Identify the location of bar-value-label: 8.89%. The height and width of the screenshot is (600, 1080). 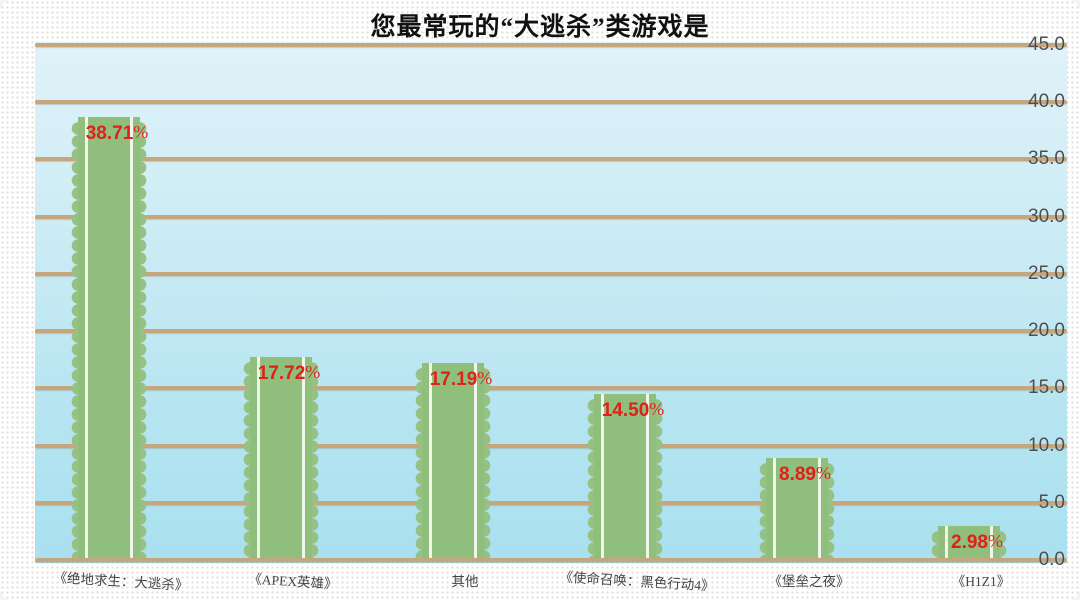
(805, 474).